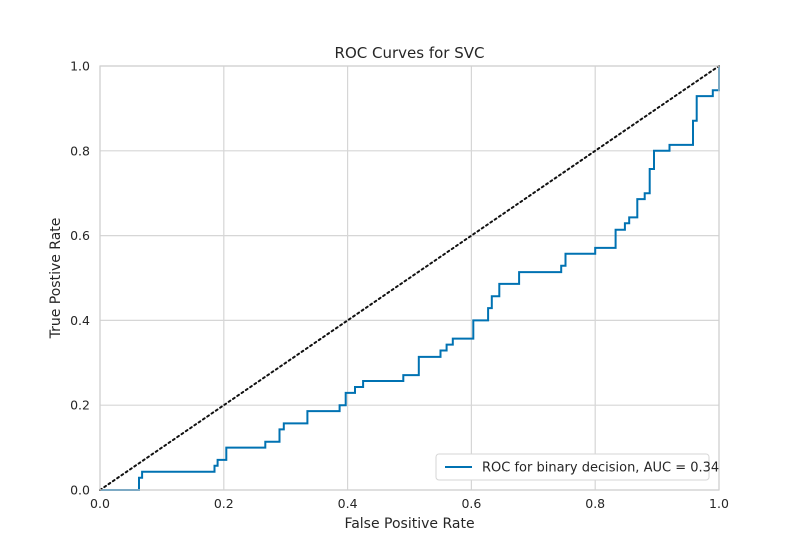  What do you see at coordinates (80, 320) in the screenshot?
I see `y-tick-label: 0.4` at bounding box center [80, 320].